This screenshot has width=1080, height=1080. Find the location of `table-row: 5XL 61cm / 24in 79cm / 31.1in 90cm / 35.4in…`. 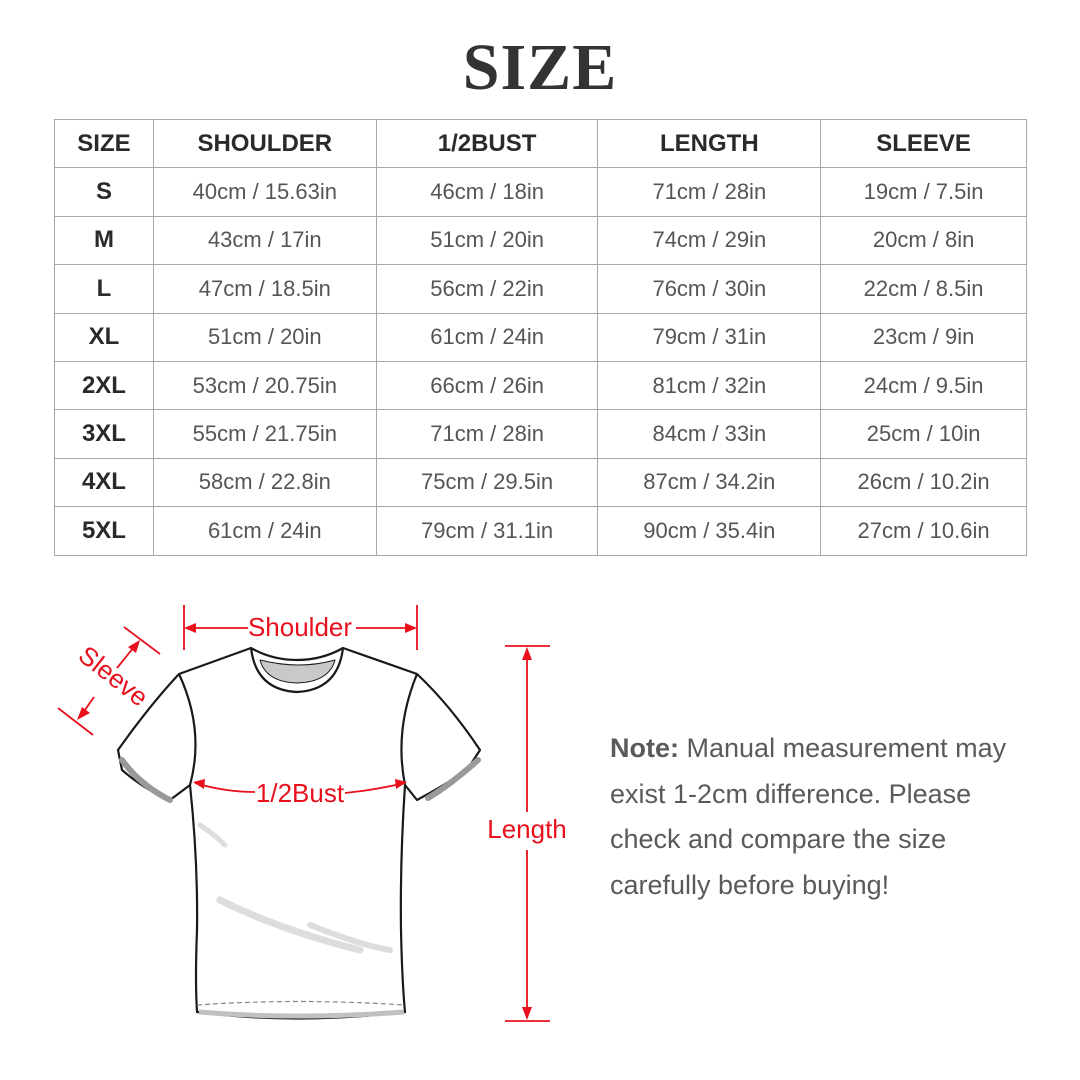

table-row: 5XL 61cm / 24in 79cm / 31.1in 90cm / 35.4in… is located at coordinates (540, 531).